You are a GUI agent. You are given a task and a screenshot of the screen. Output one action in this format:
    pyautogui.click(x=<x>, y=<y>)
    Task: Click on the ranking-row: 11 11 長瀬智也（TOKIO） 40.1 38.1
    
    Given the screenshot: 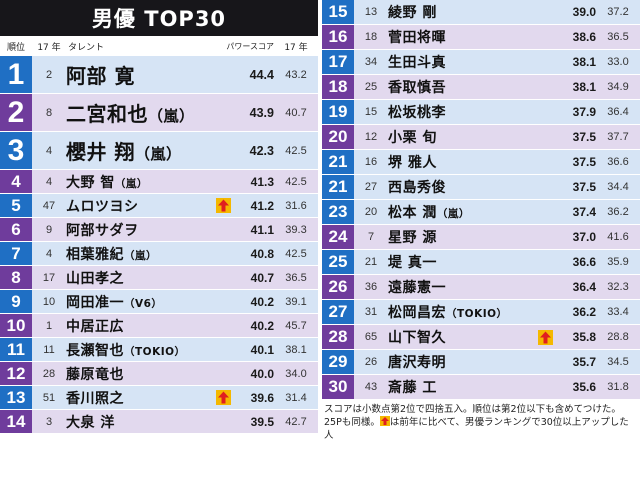 What is the action you would take?
    pyautogui.click(x=159, y=350)
    